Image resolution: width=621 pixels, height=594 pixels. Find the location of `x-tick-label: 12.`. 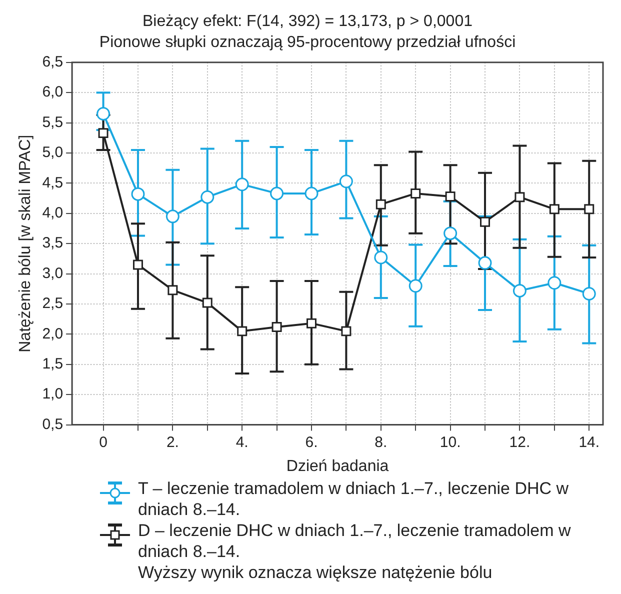

x-tick-label: 12. is located at coordinates (519, 442).